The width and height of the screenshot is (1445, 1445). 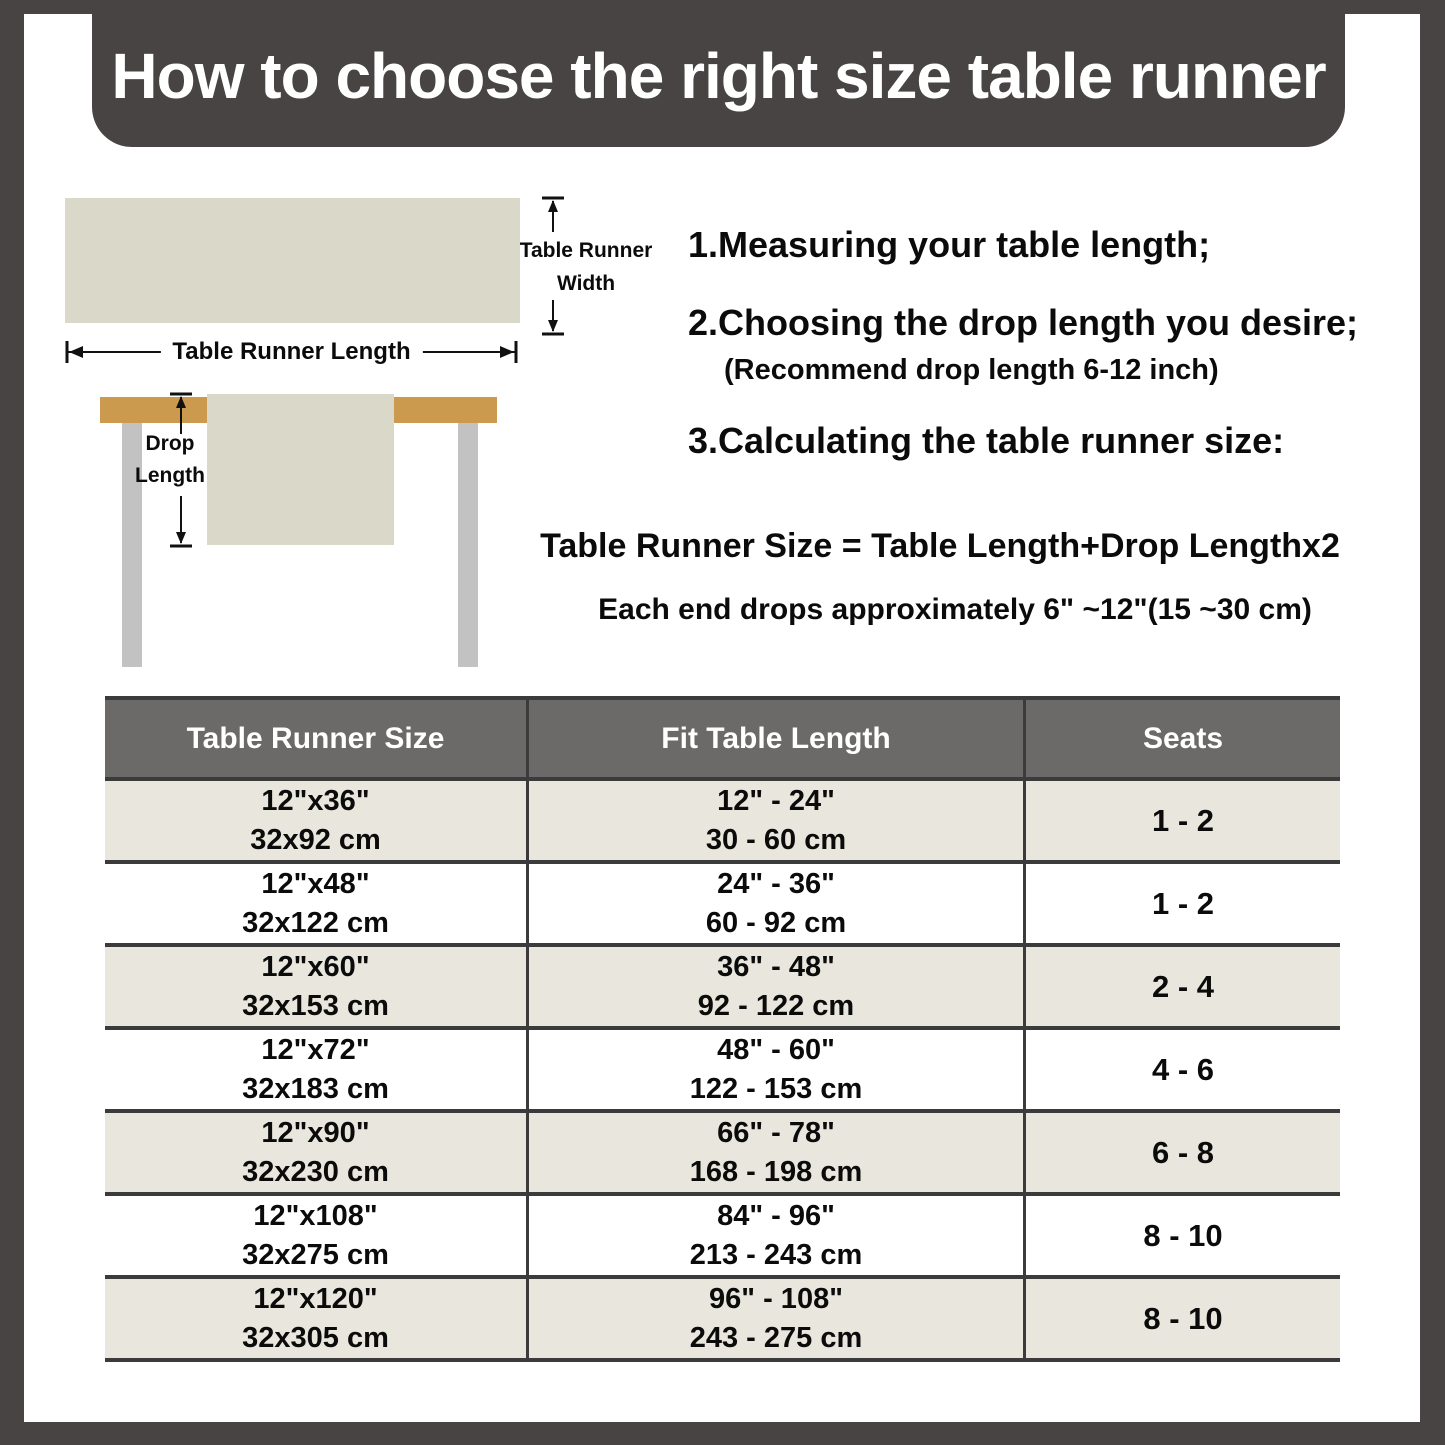 What do you see at coordinates (315, 800) in the screenshot?
I see `runner-size-inches: 12"x36"` at bounding box center [315, 800].